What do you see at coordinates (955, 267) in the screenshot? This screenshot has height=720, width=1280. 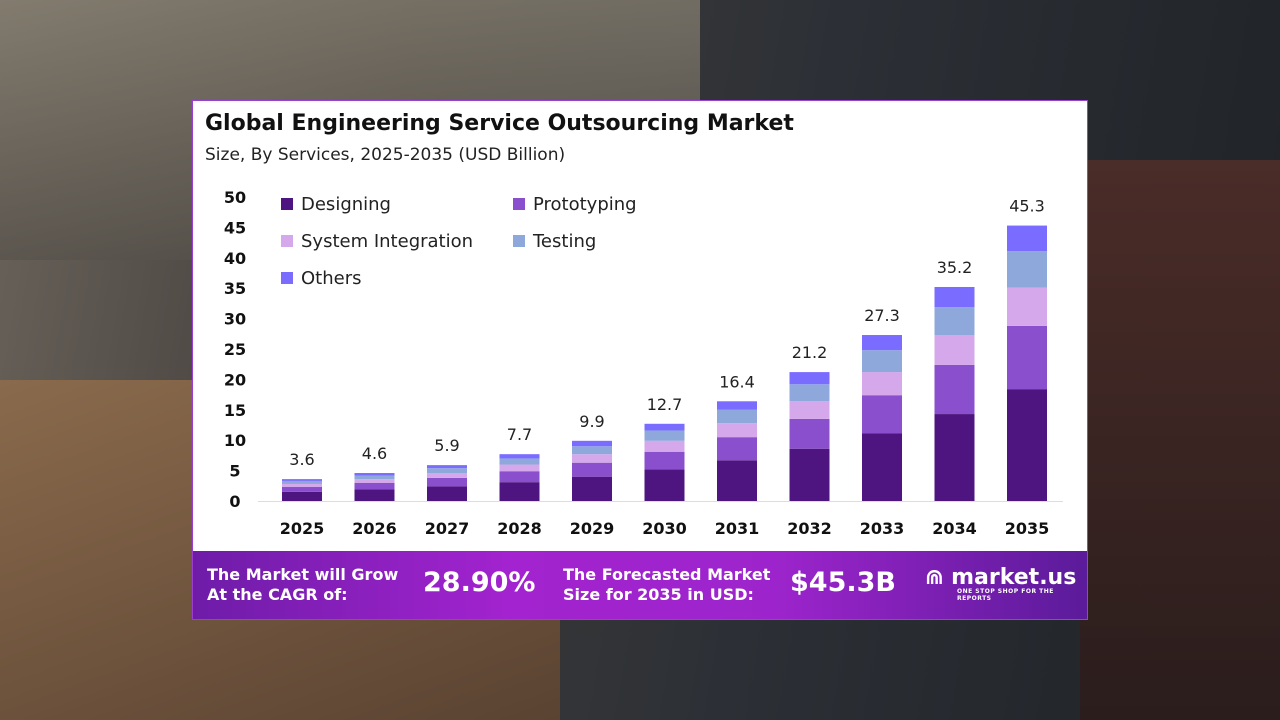 I see `bar-total-label: 35.2` at bounding box center [955, 267].